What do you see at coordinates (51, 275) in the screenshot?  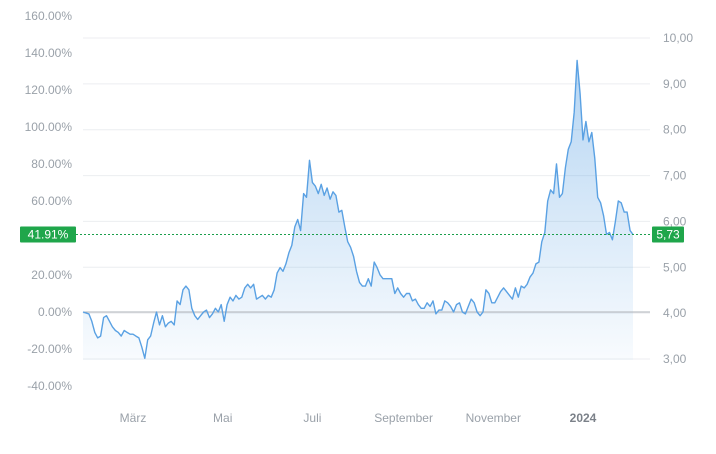 I see `left-tick-label: 20.00%` at bounding box center [51, 275].